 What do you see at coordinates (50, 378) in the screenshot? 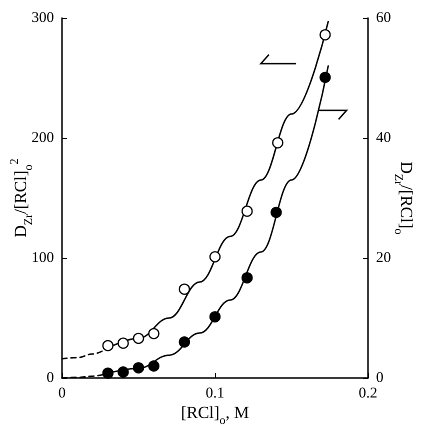
I see `y-tick-label: 0` at bounding box center [50, 378].